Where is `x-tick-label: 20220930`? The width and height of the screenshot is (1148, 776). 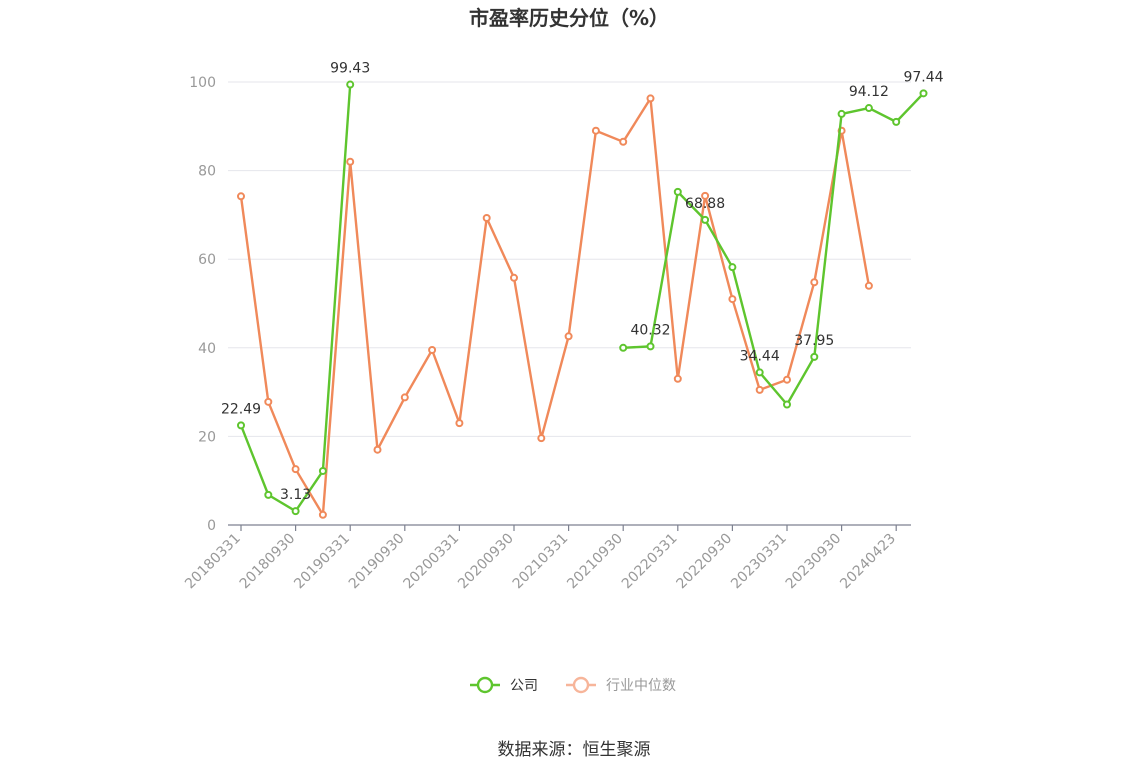 x-tick-label: 20220930 is located at coordinates (705, 562).